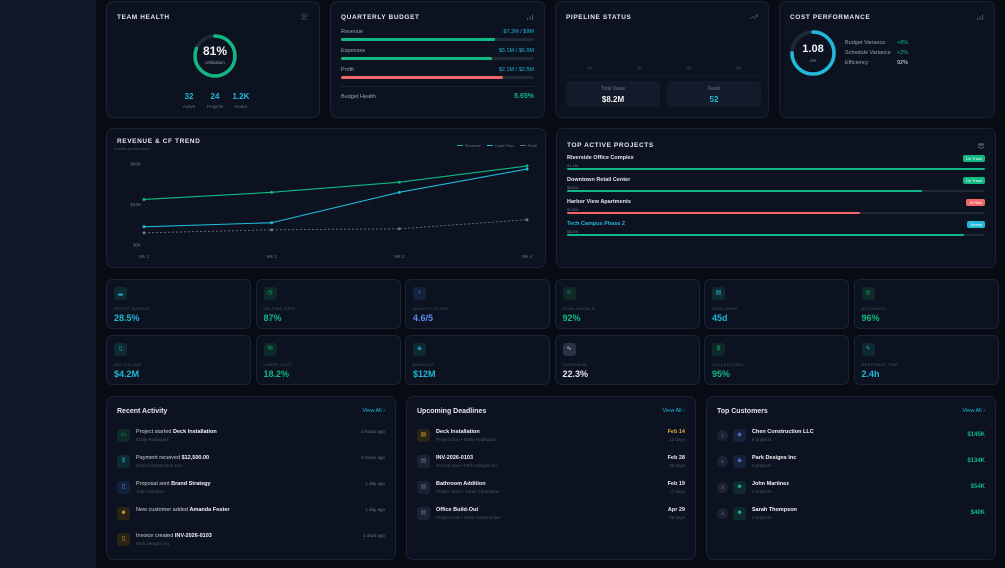  Describe the element at coordinates (437, 36) in the screenshot. I see `budget-row-revenue: Revenue $7.2M / $9M` at that location.